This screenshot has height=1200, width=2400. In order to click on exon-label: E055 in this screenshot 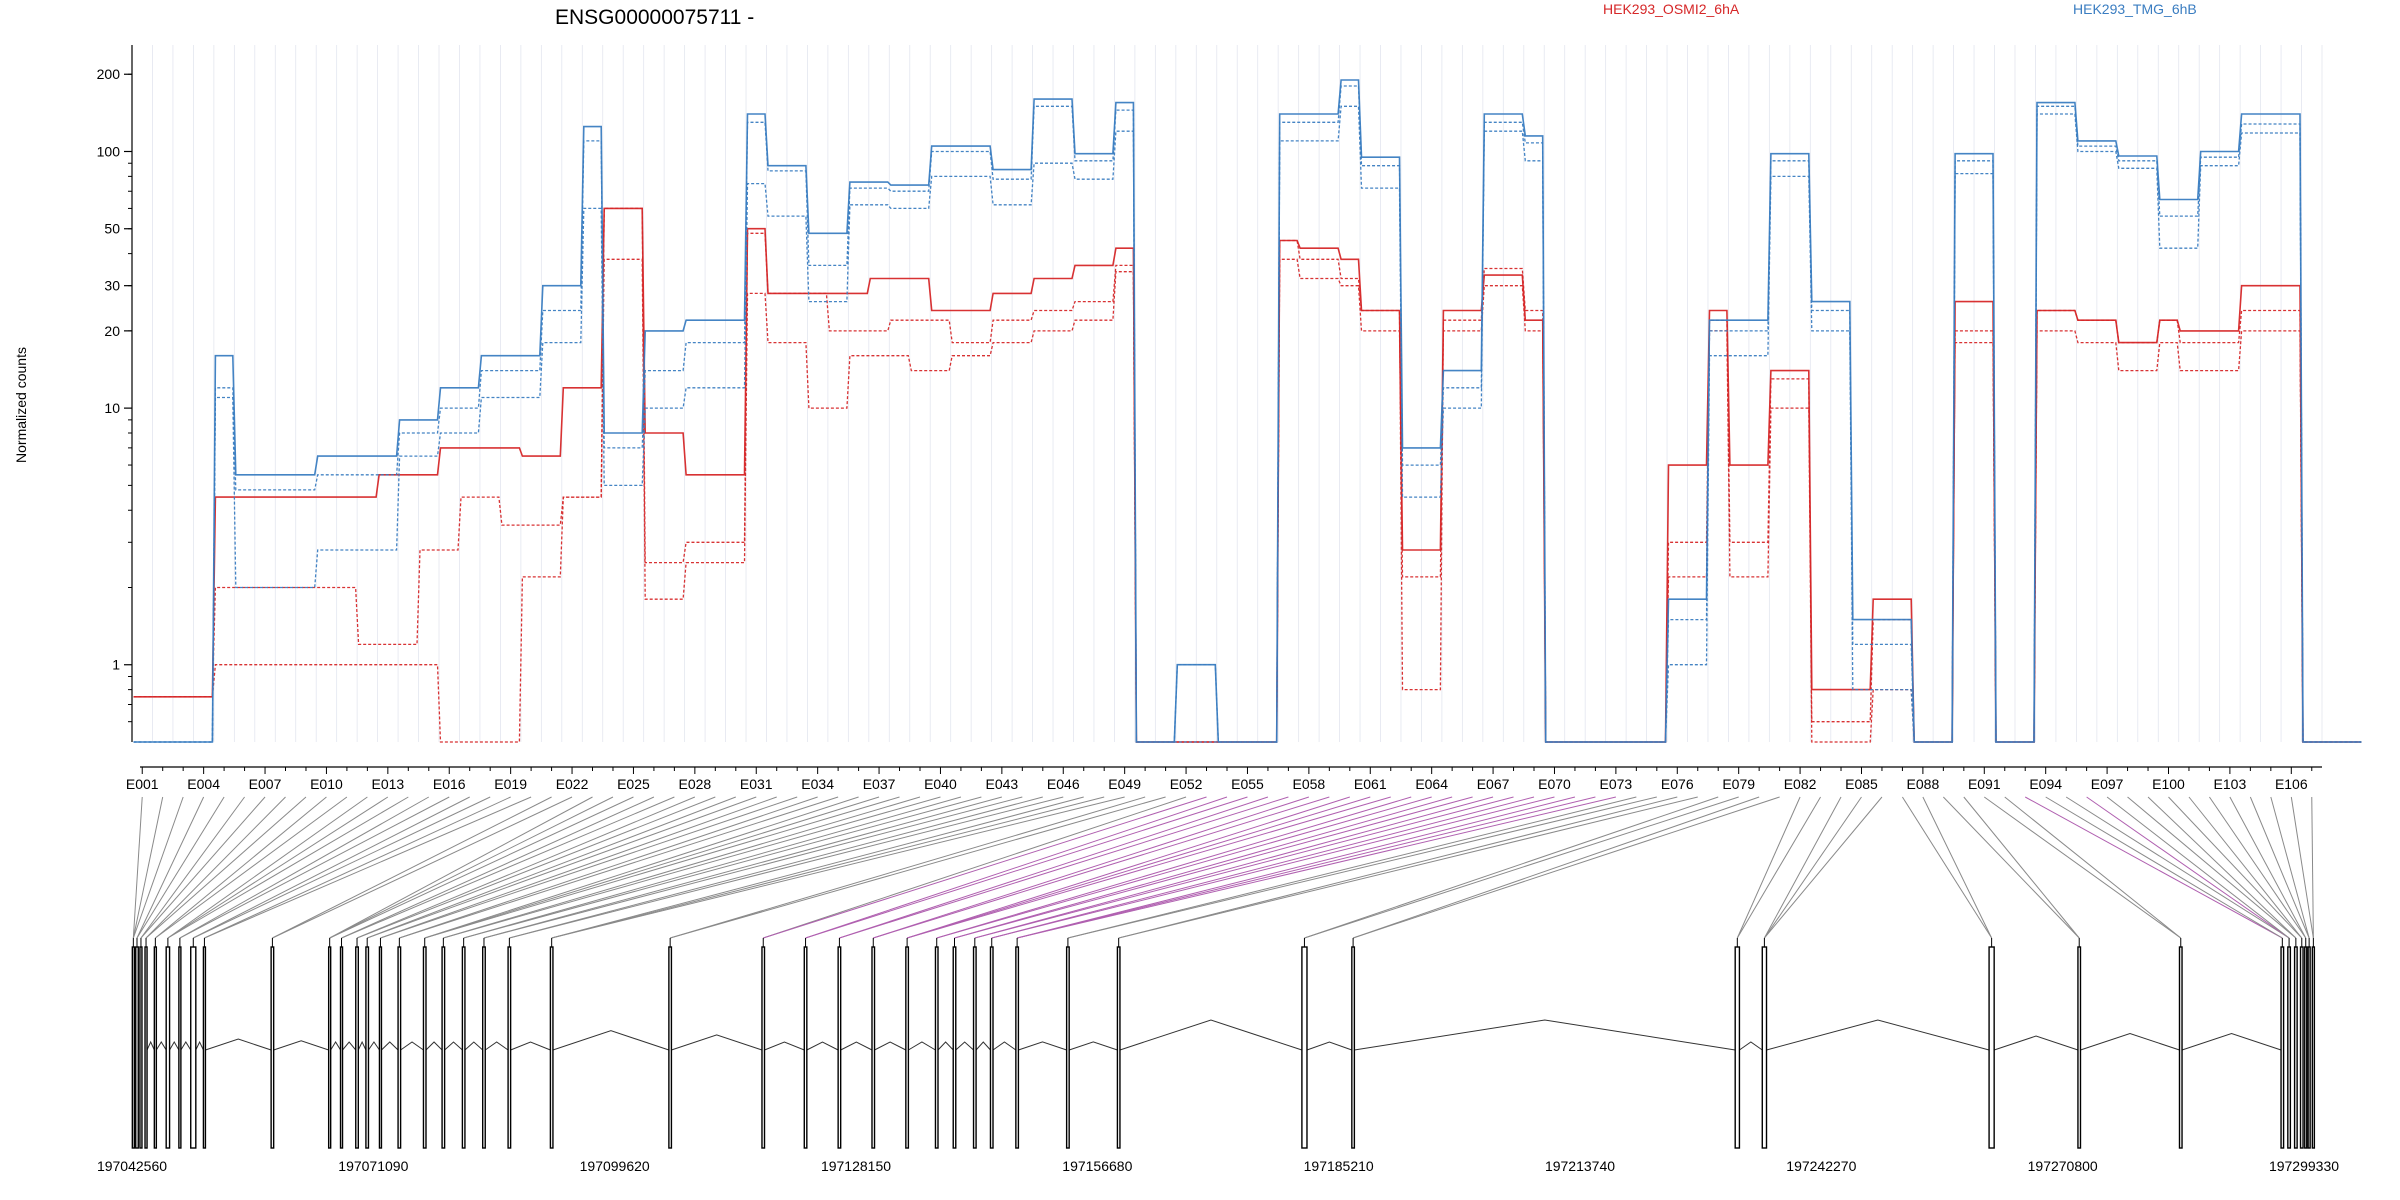, I will do `click(1247, 784)`.